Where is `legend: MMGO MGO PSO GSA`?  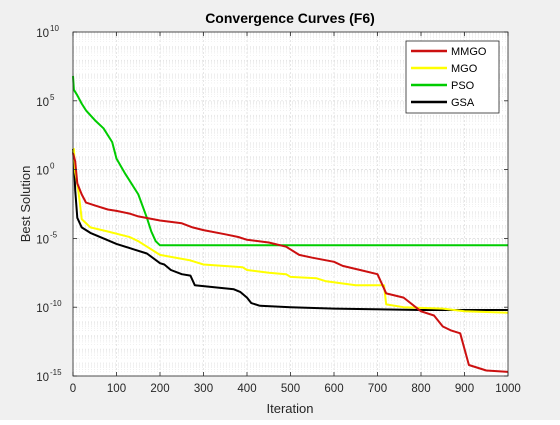 legend: MMGO MGO PSO GSA is located at coordinates (452, 77).